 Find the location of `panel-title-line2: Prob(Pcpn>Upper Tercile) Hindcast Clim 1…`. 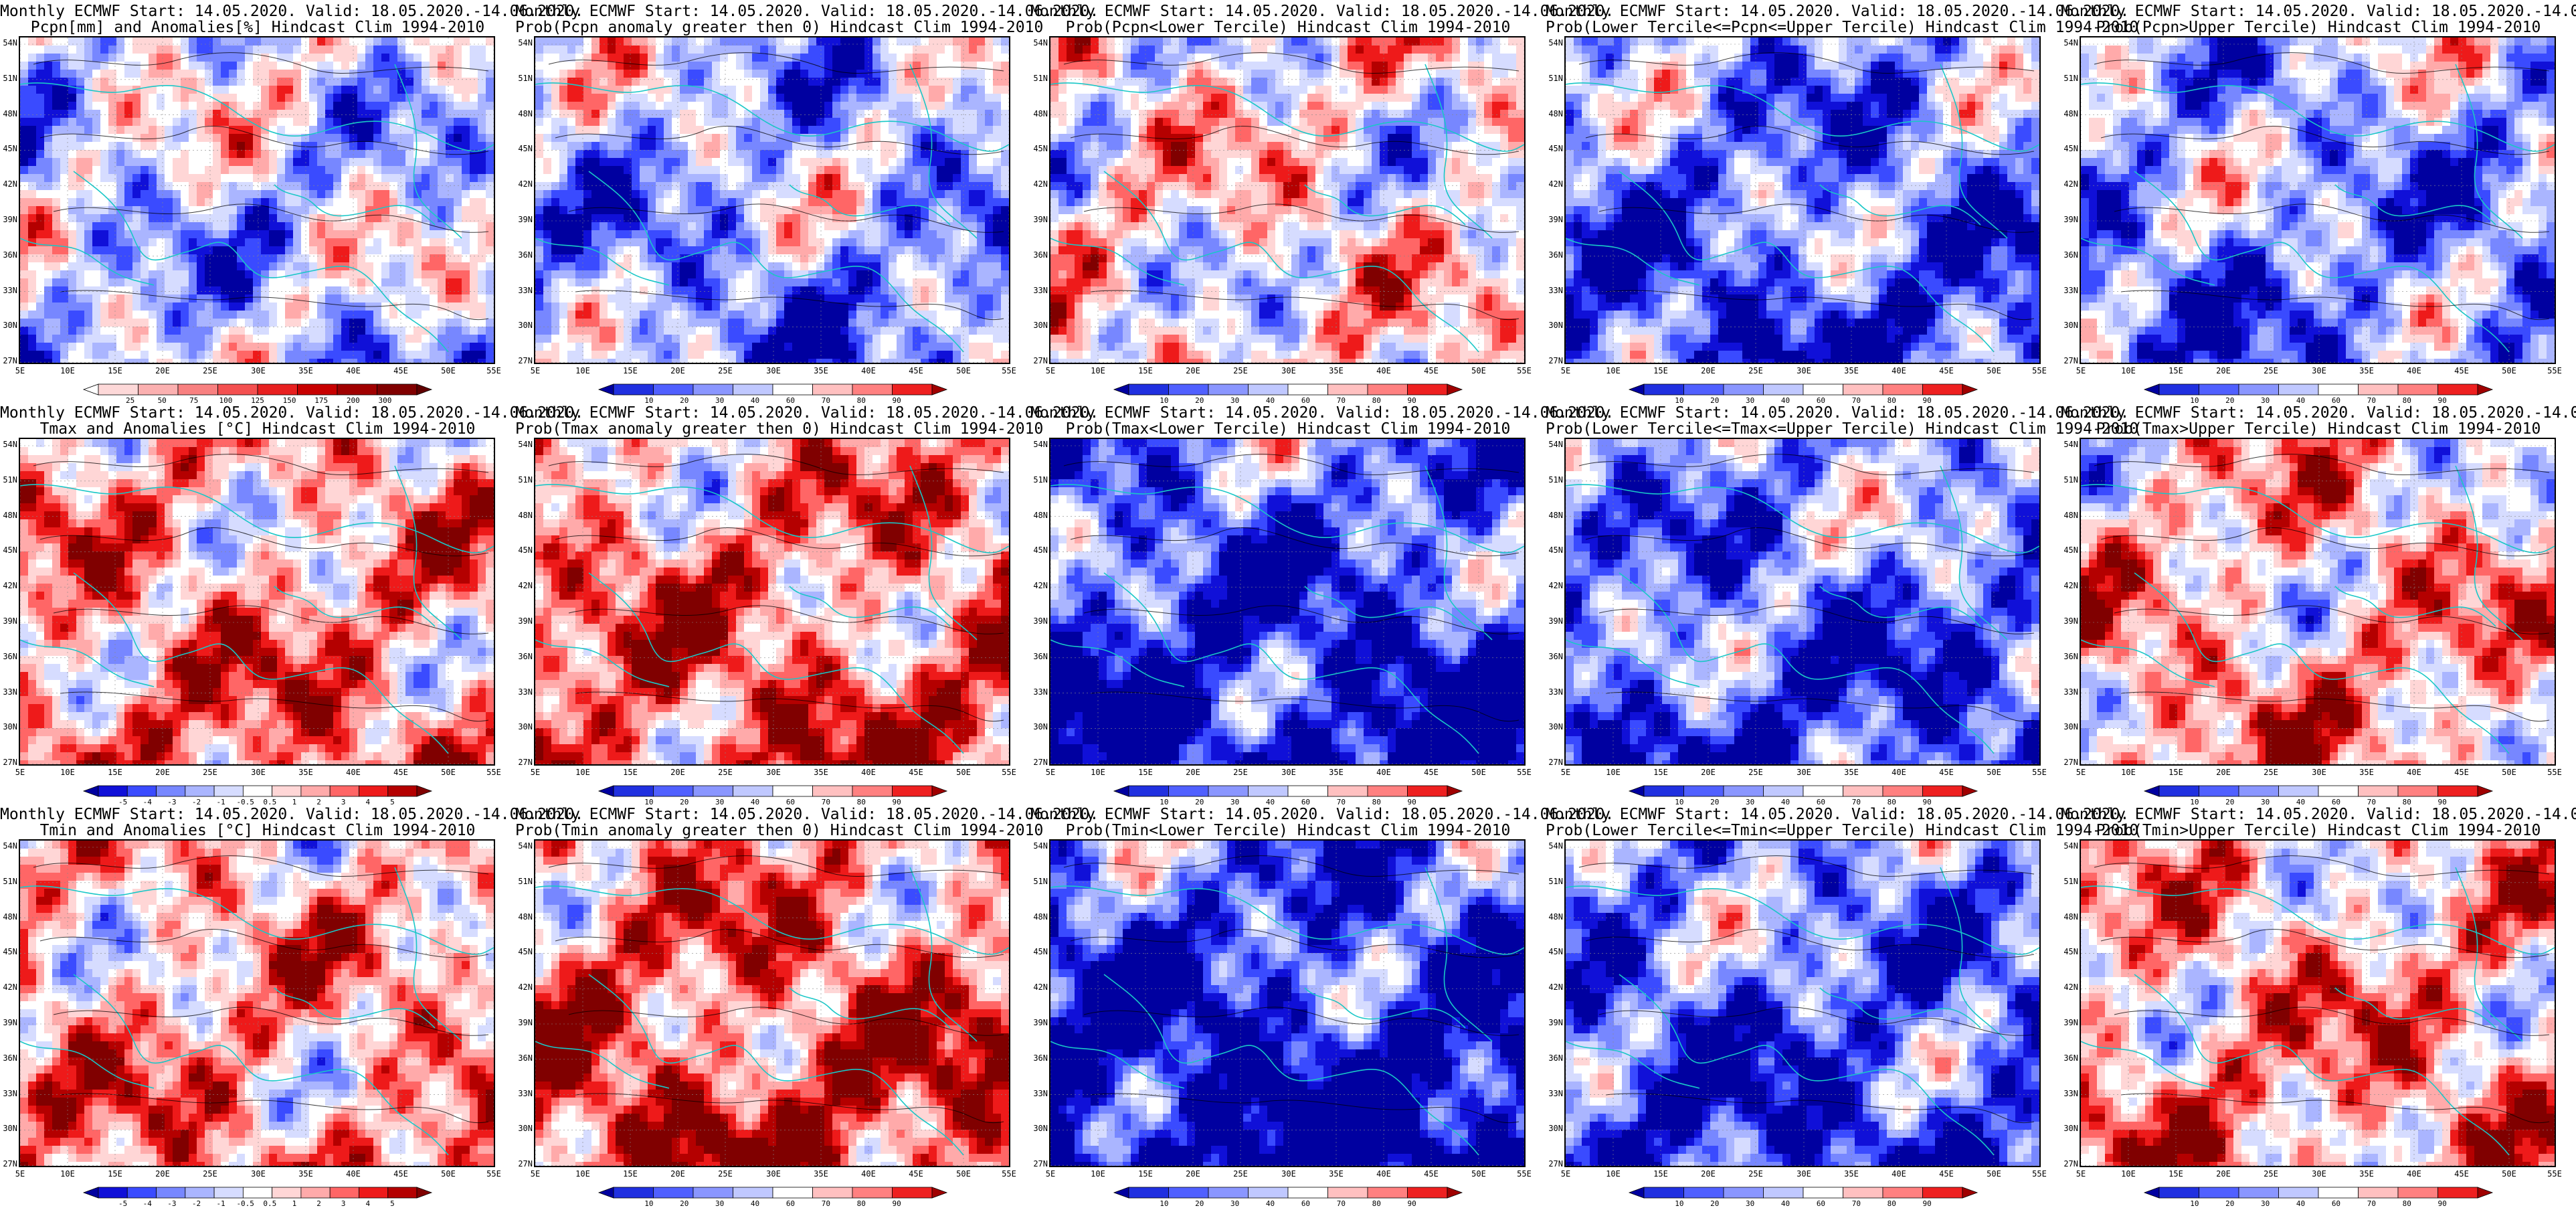

panel-title-line2: Prob(Pcpn>Upper Tercile) Hindcast Clim 1… is located at coordinates (2318, 27).